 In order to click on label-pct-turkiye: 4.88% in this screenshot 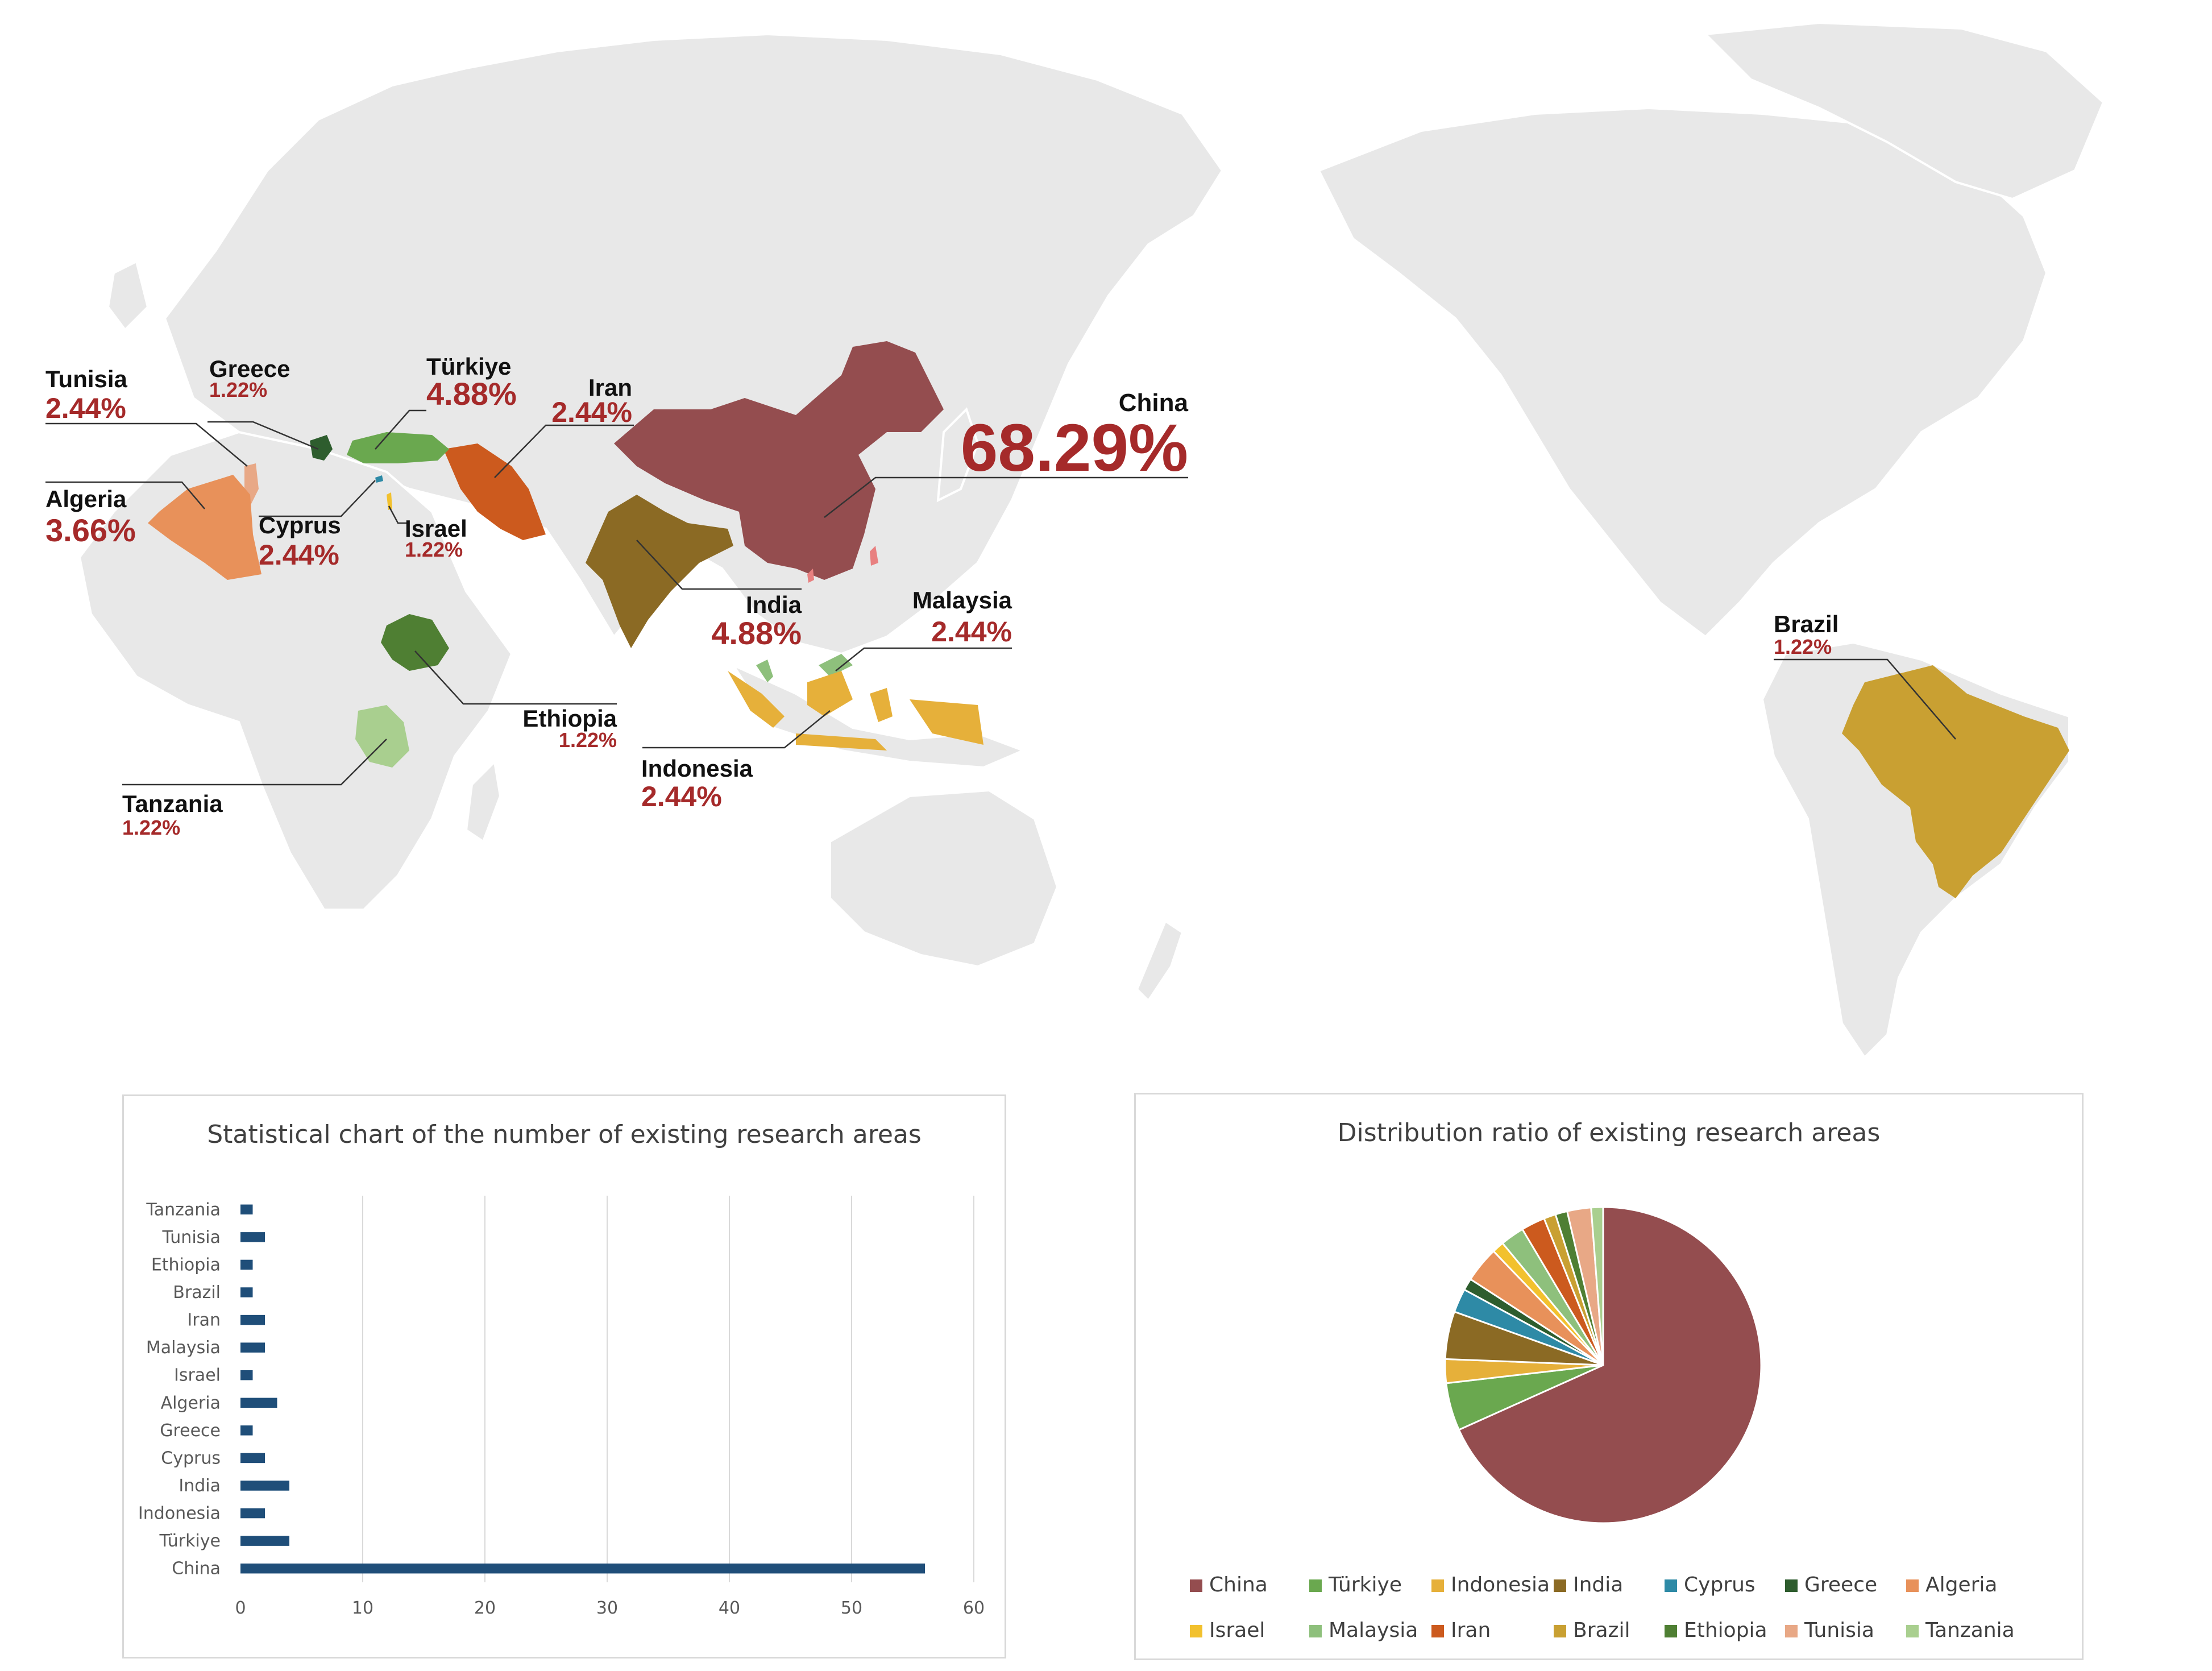, I will do `click(471, 394)`.